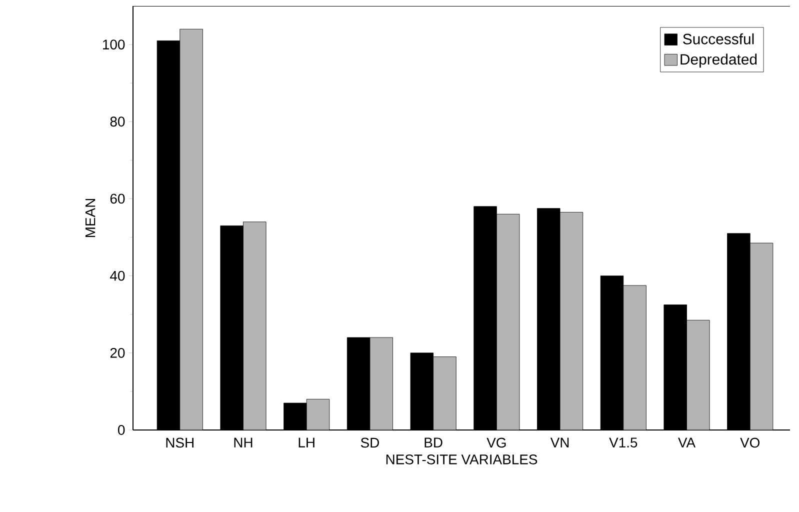 The image size is (799, 512). What do you see at coordinates (559, 443) in the screenshot?
I see `x-tick-label: VN` at bounding box center [559, 443].